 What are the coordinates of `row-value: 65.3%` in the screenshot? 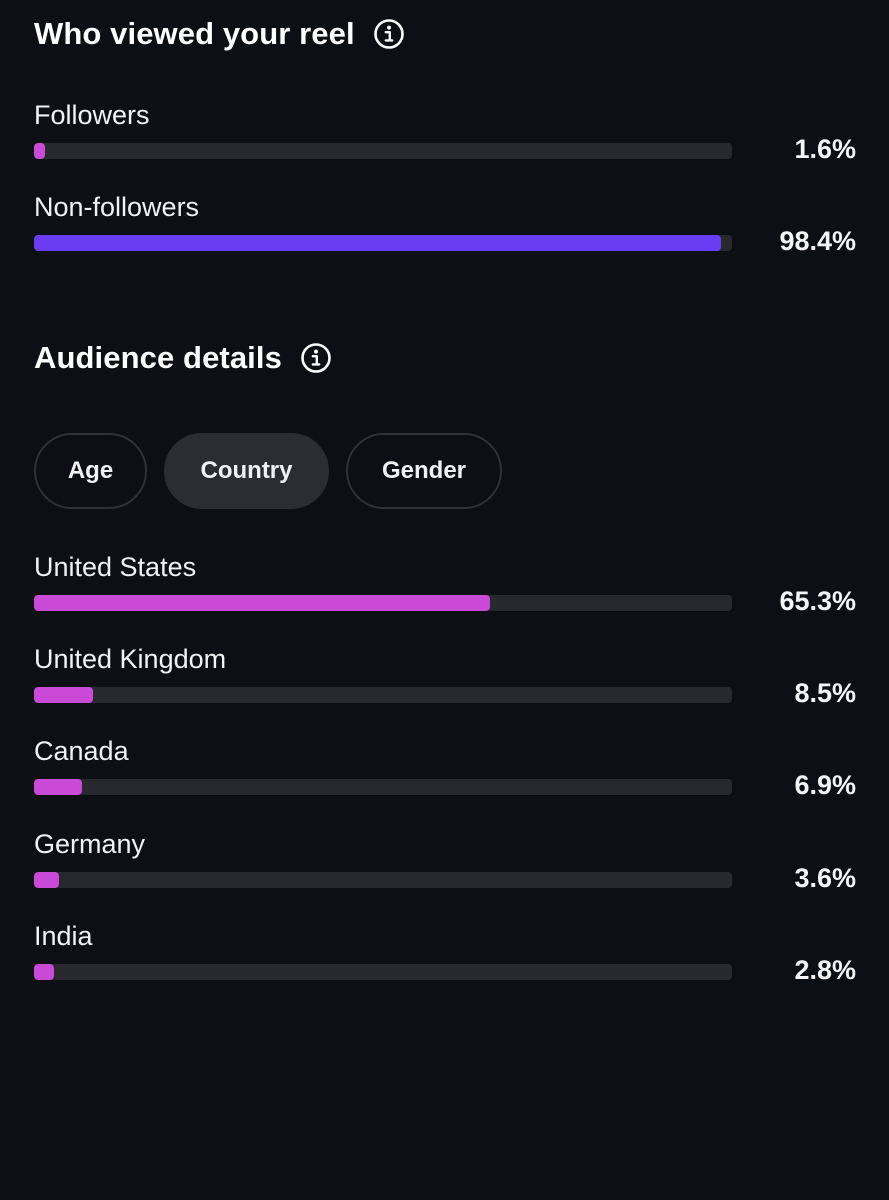 It's located at (817, 601).